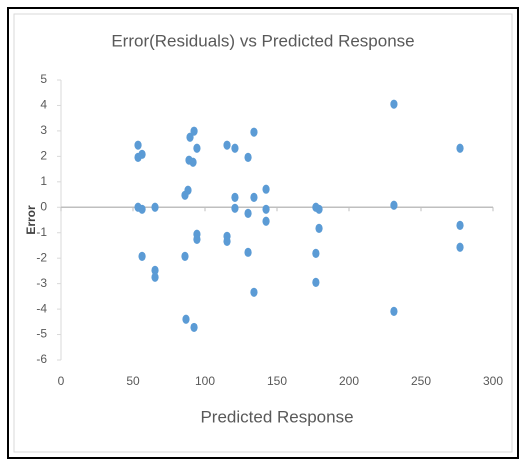  I want to click on y-tick-label: 0, so click(43, 206).